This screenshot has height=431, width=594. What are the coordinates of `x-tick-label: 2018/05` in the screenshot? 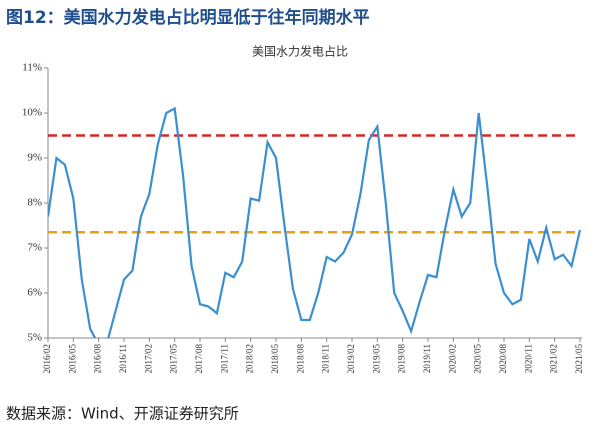 It's located at (275, 359).